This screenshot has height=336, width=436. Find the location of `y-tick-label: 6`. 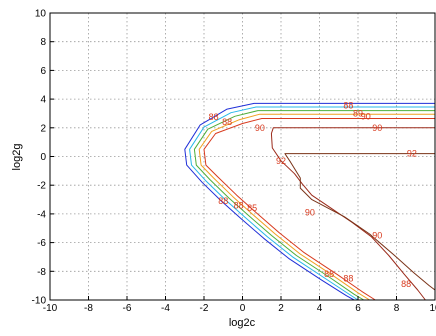

y-tick-label: 6 is located at coordinates (43, 71).